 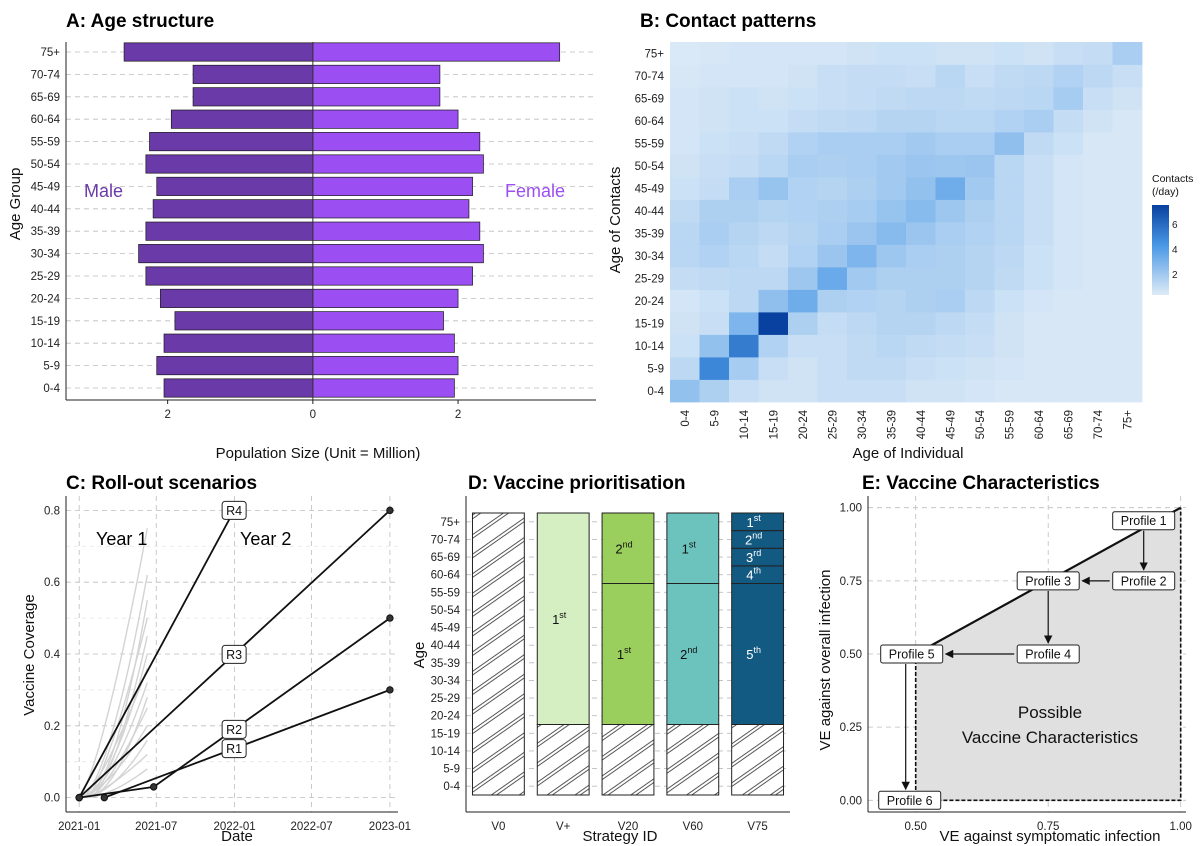 What do you see at coordinates (104, 797) in the screenshot?
I see `scenario-point` at bounding box center [104, 797].